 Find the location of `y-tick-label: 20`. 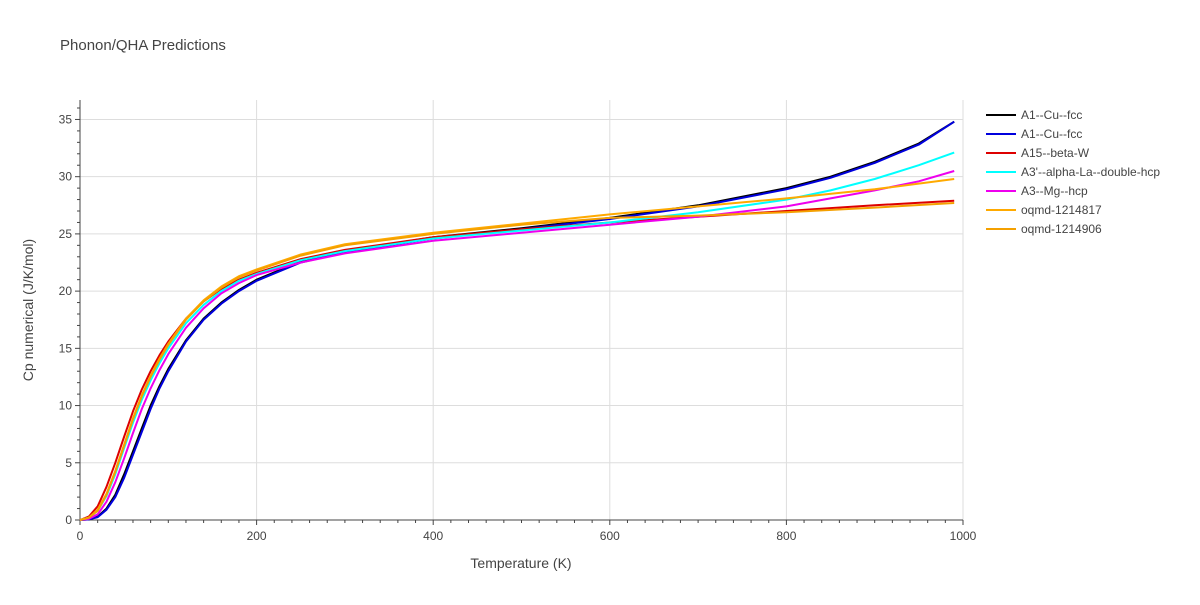

y-tick-label: 20 is located at coordinates (66, 291).